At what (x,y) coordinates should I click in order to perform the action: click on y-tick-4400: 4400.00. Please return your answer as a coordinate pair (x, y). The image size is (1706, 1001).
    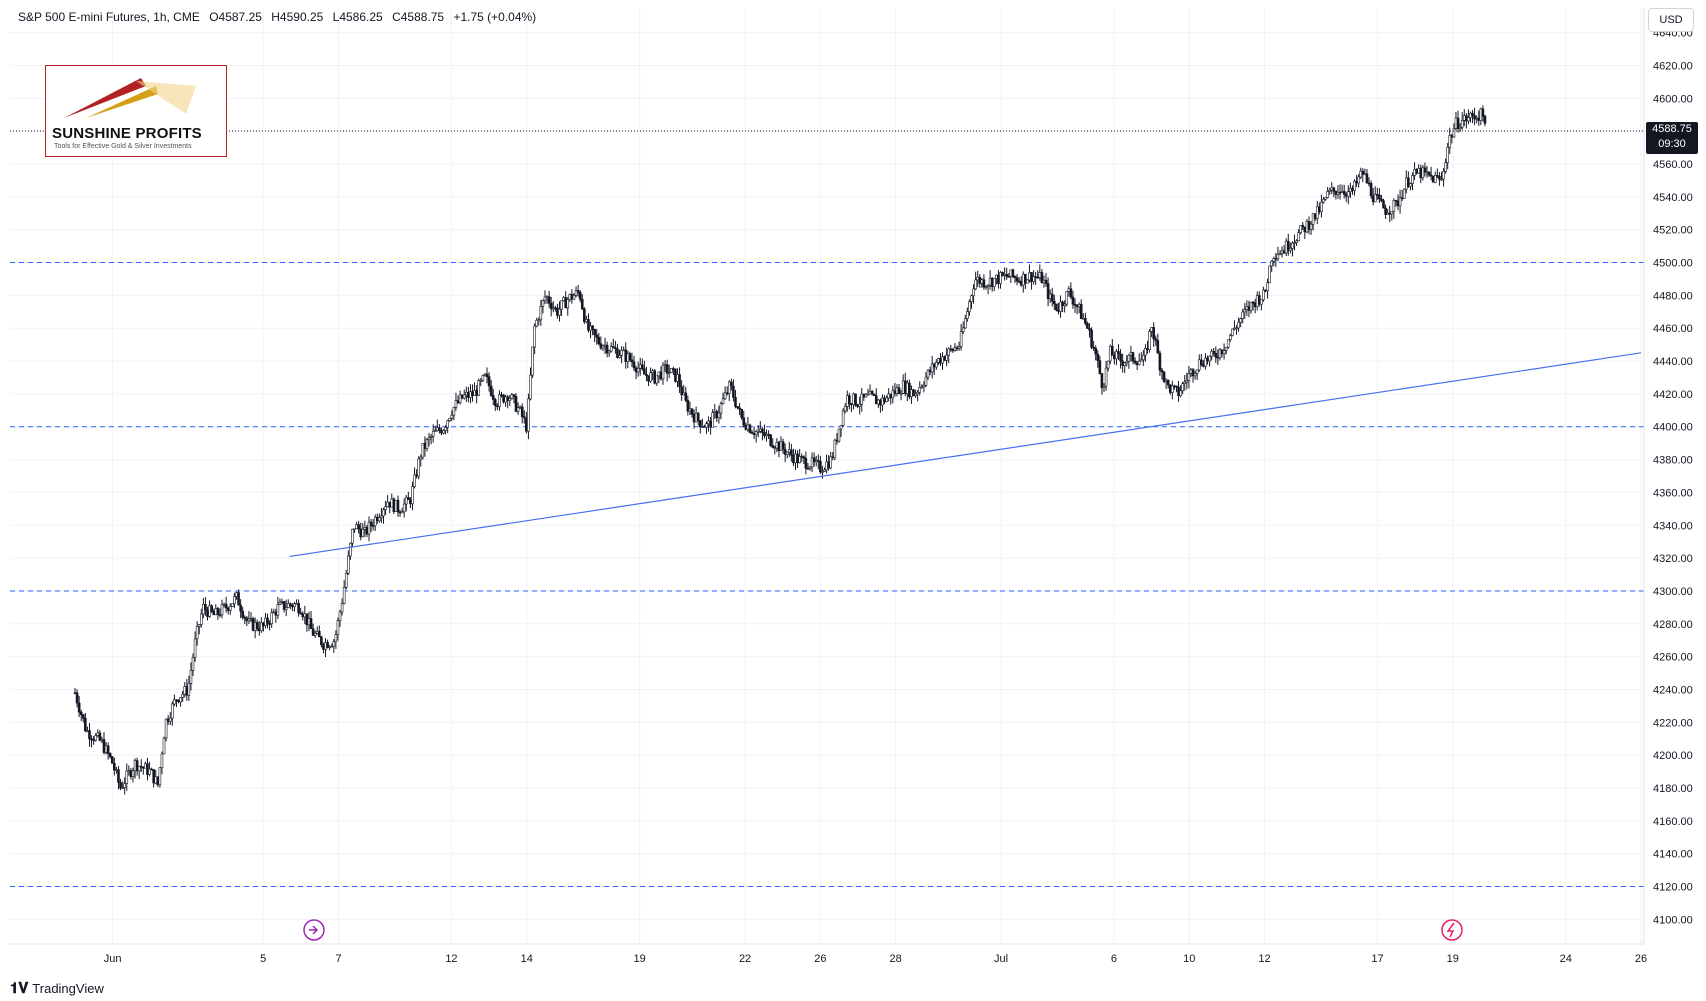
    Looking at the image, I should click on (1673, 428).